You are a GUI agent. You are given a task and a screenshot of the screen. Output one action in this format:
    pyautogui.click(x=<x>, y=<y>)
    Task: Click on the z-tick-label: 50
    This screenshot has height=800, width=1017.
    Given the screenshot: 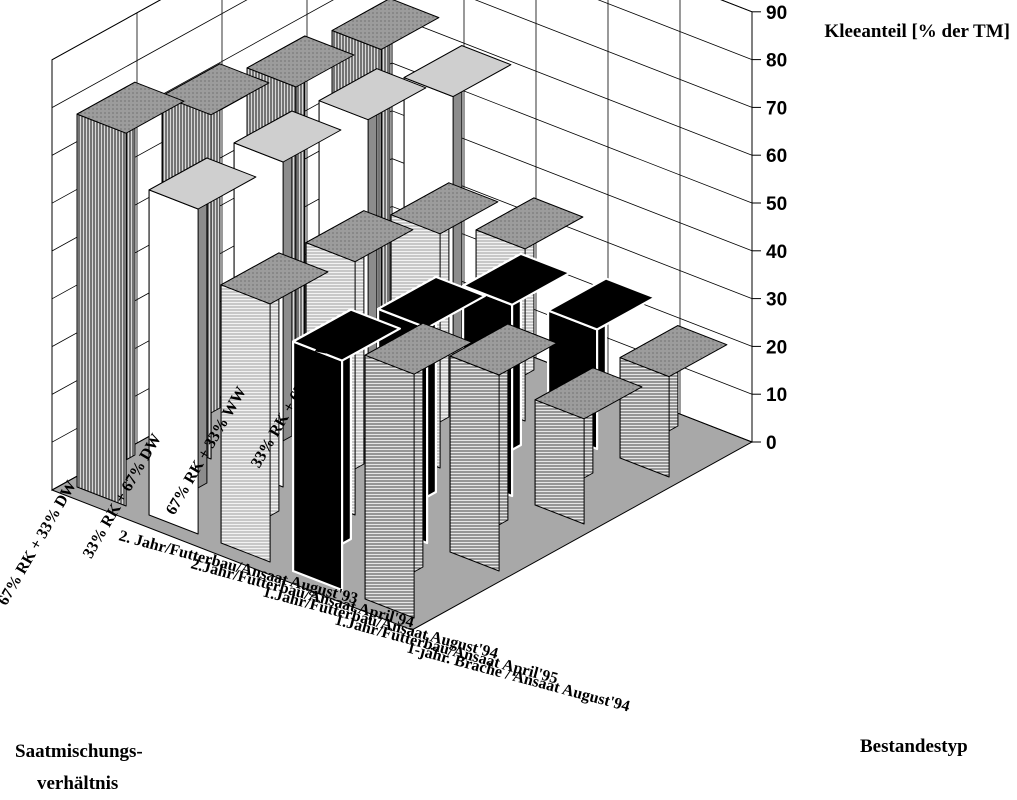 What is the action you would take?
    pyautogui.click(x=776, y=204)
    